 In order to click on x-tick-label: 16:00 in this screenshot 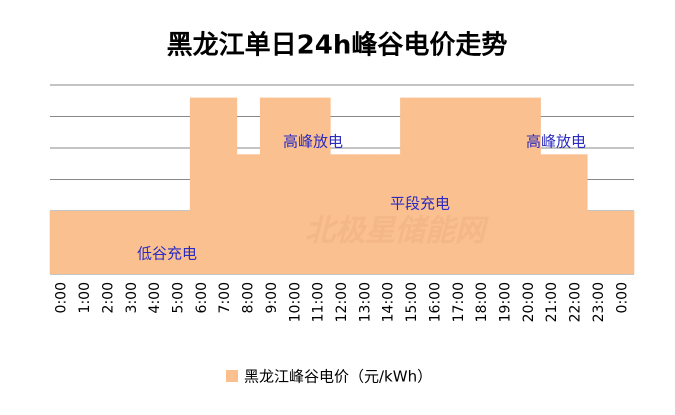, I will do `click(435, 302)`.